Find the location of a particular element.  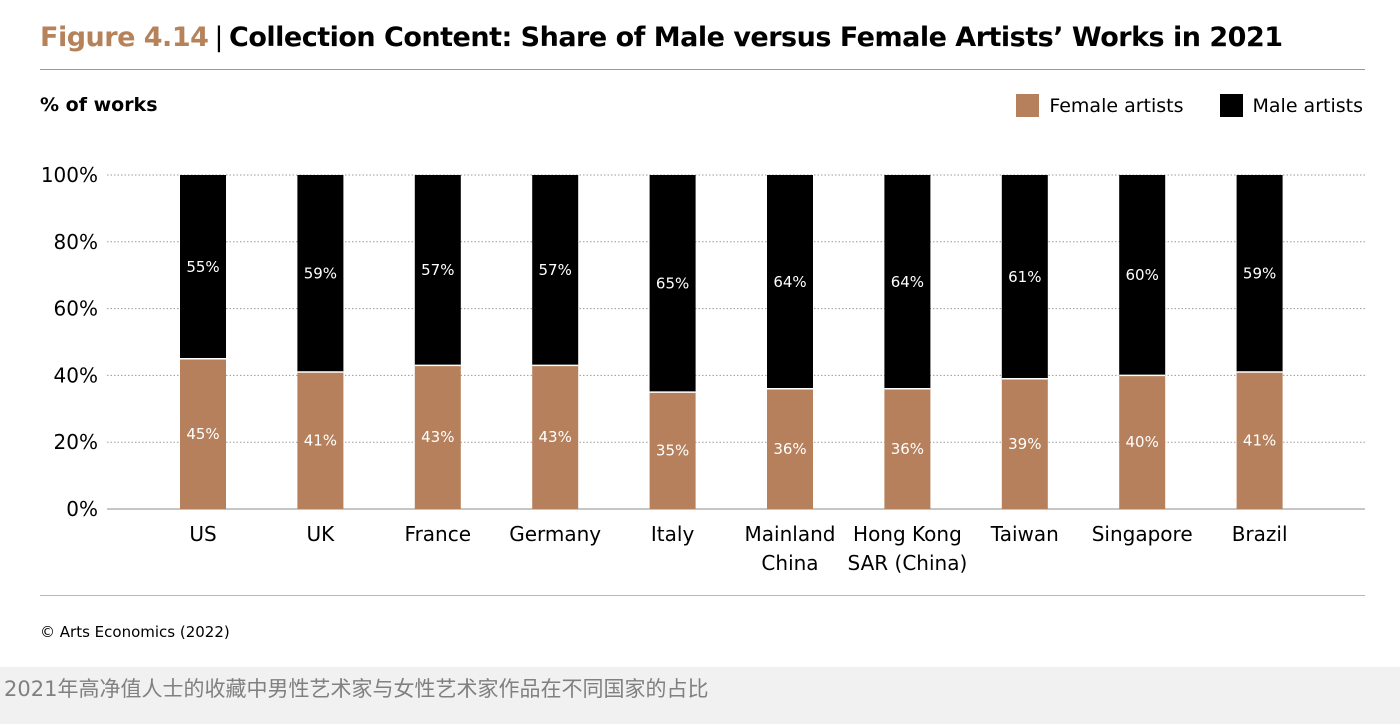

data-label-female: 45% is located at coordinates (202, 434).